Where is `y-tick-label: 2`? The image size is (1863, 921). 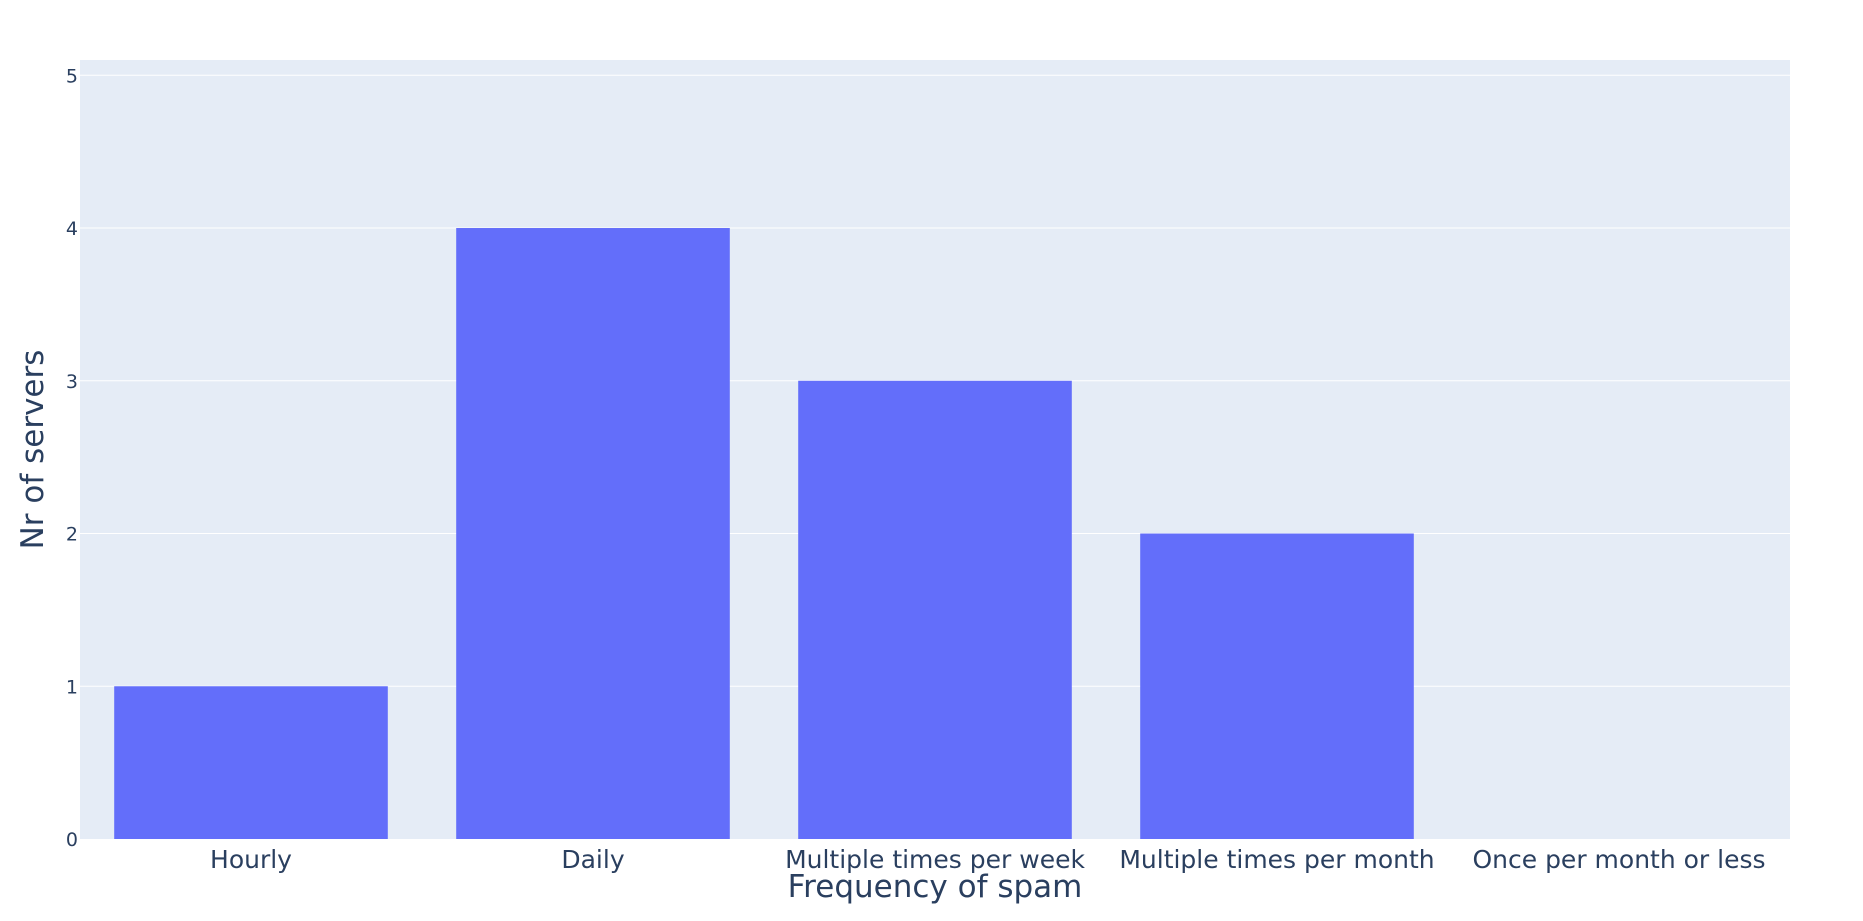
y-tick-label: 2 is located at coordinates (72, 535).